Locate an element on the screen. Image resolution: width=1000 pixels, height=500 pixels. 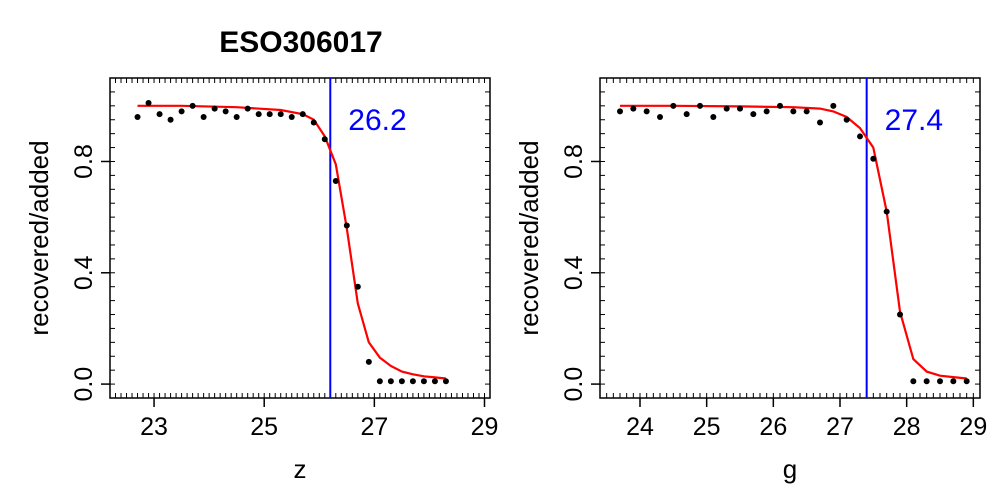
cutoff-label: 27.4 is located at coordinates (914, 120).